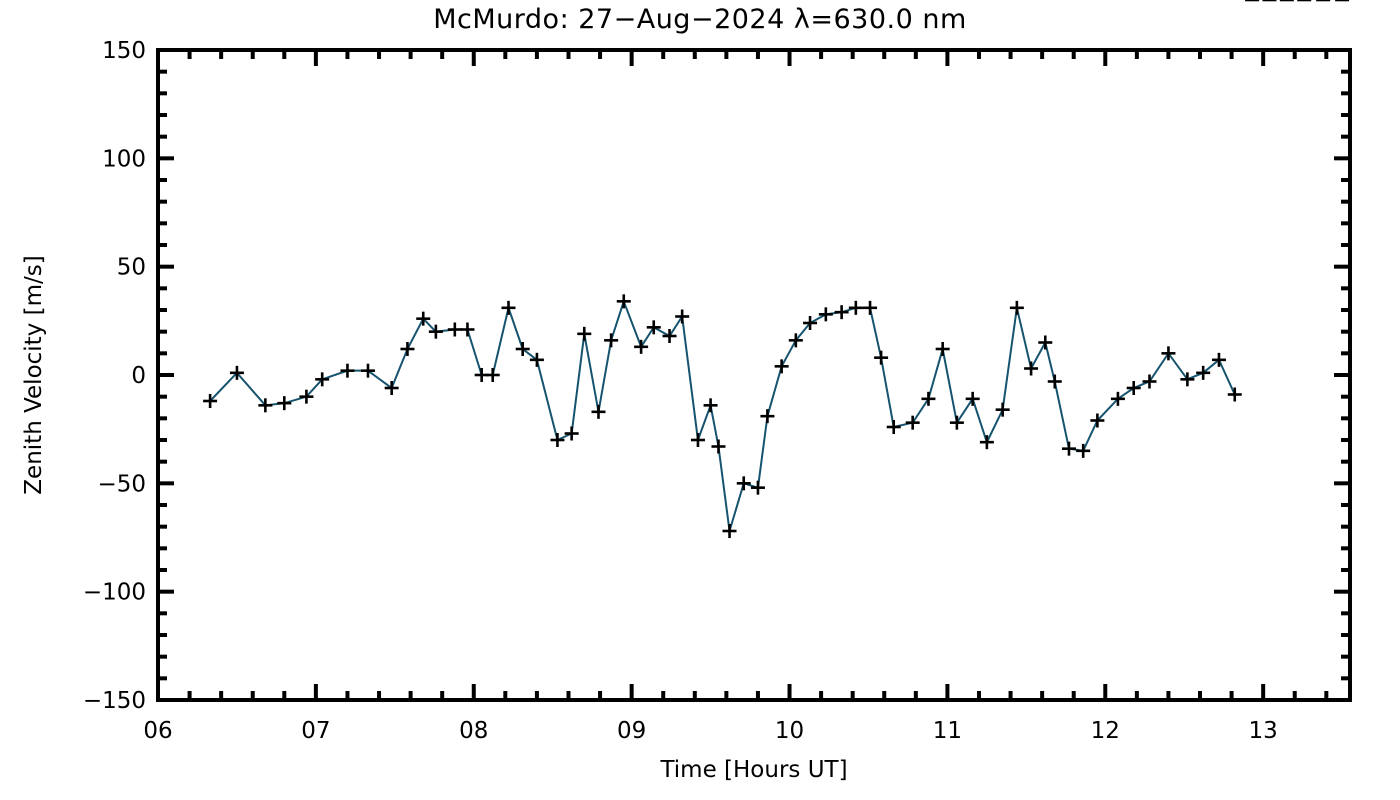  I want to click on x-axis-tick-labels: 06 07 08 09 10 11 12 13, so click(710, 731).